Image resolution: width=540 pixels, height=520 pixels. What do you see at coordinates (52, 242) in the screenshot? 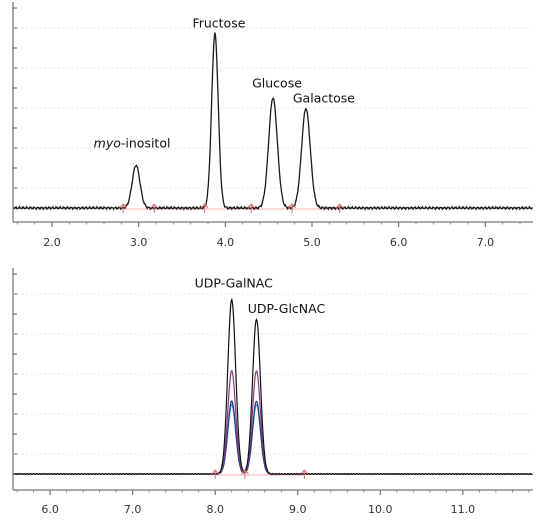
I see `x-tick-label: 2.0` at bounding box center [52, 242].